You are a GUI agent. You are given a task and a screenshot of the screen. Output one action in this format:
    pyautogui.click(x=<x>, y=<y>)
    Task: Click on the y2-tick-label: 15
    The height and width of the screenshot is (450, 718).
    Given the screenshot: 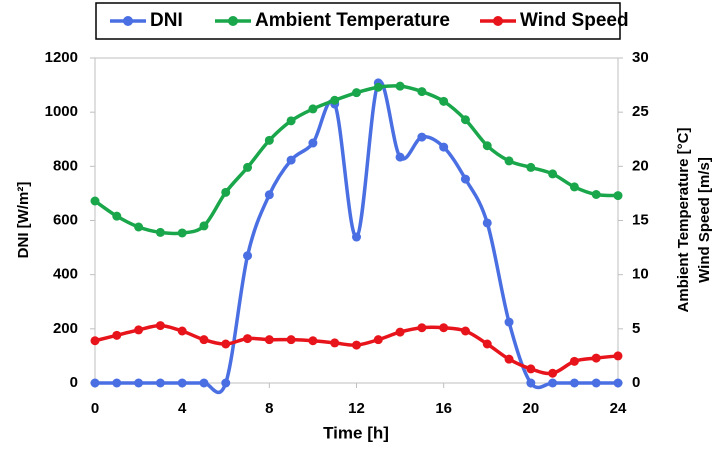 What is the action you would take?
    pyautogui.click(x=640, y=219)
    